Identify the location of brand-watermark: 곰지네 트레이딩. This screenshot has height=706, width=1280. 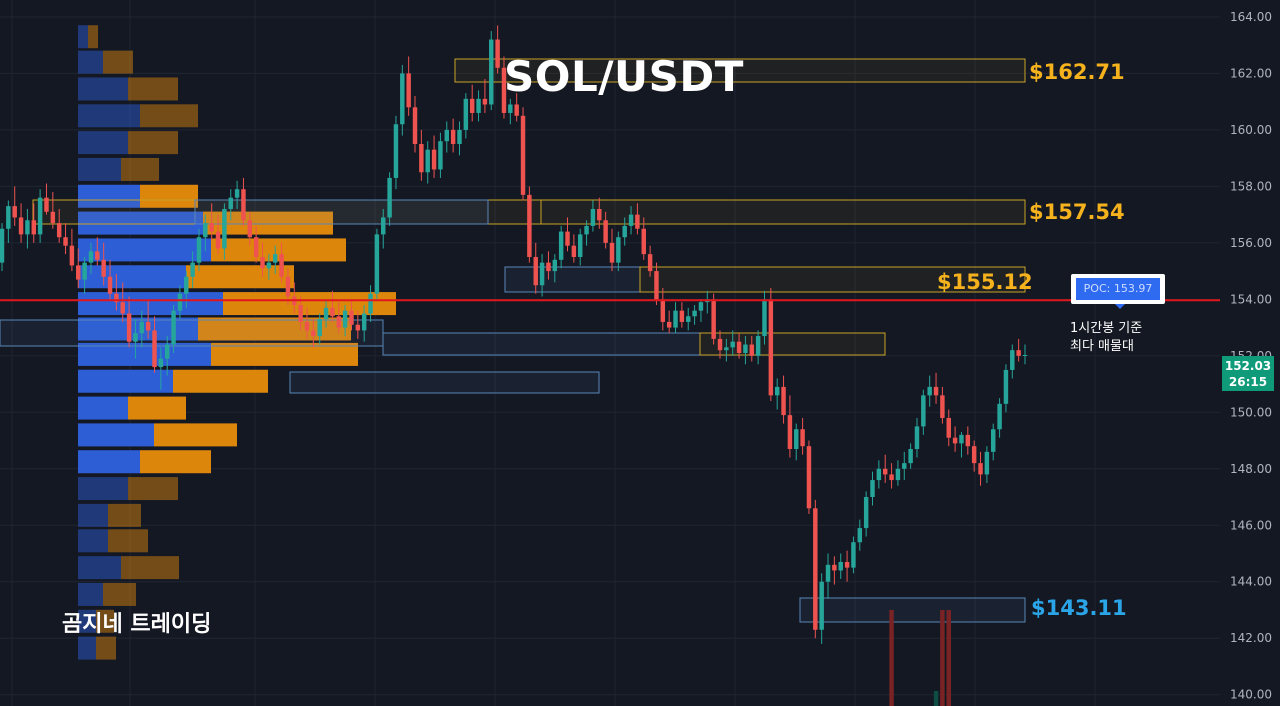
(137, 624).